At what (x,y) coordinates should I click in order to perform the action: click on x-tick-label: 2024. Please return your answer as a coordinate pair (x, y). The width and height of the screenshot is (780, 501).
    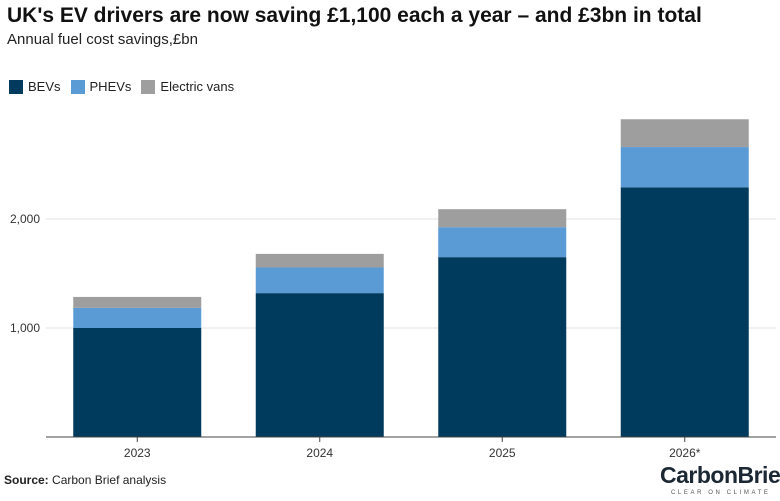
    Looking at the image, I should click on (319, 453).